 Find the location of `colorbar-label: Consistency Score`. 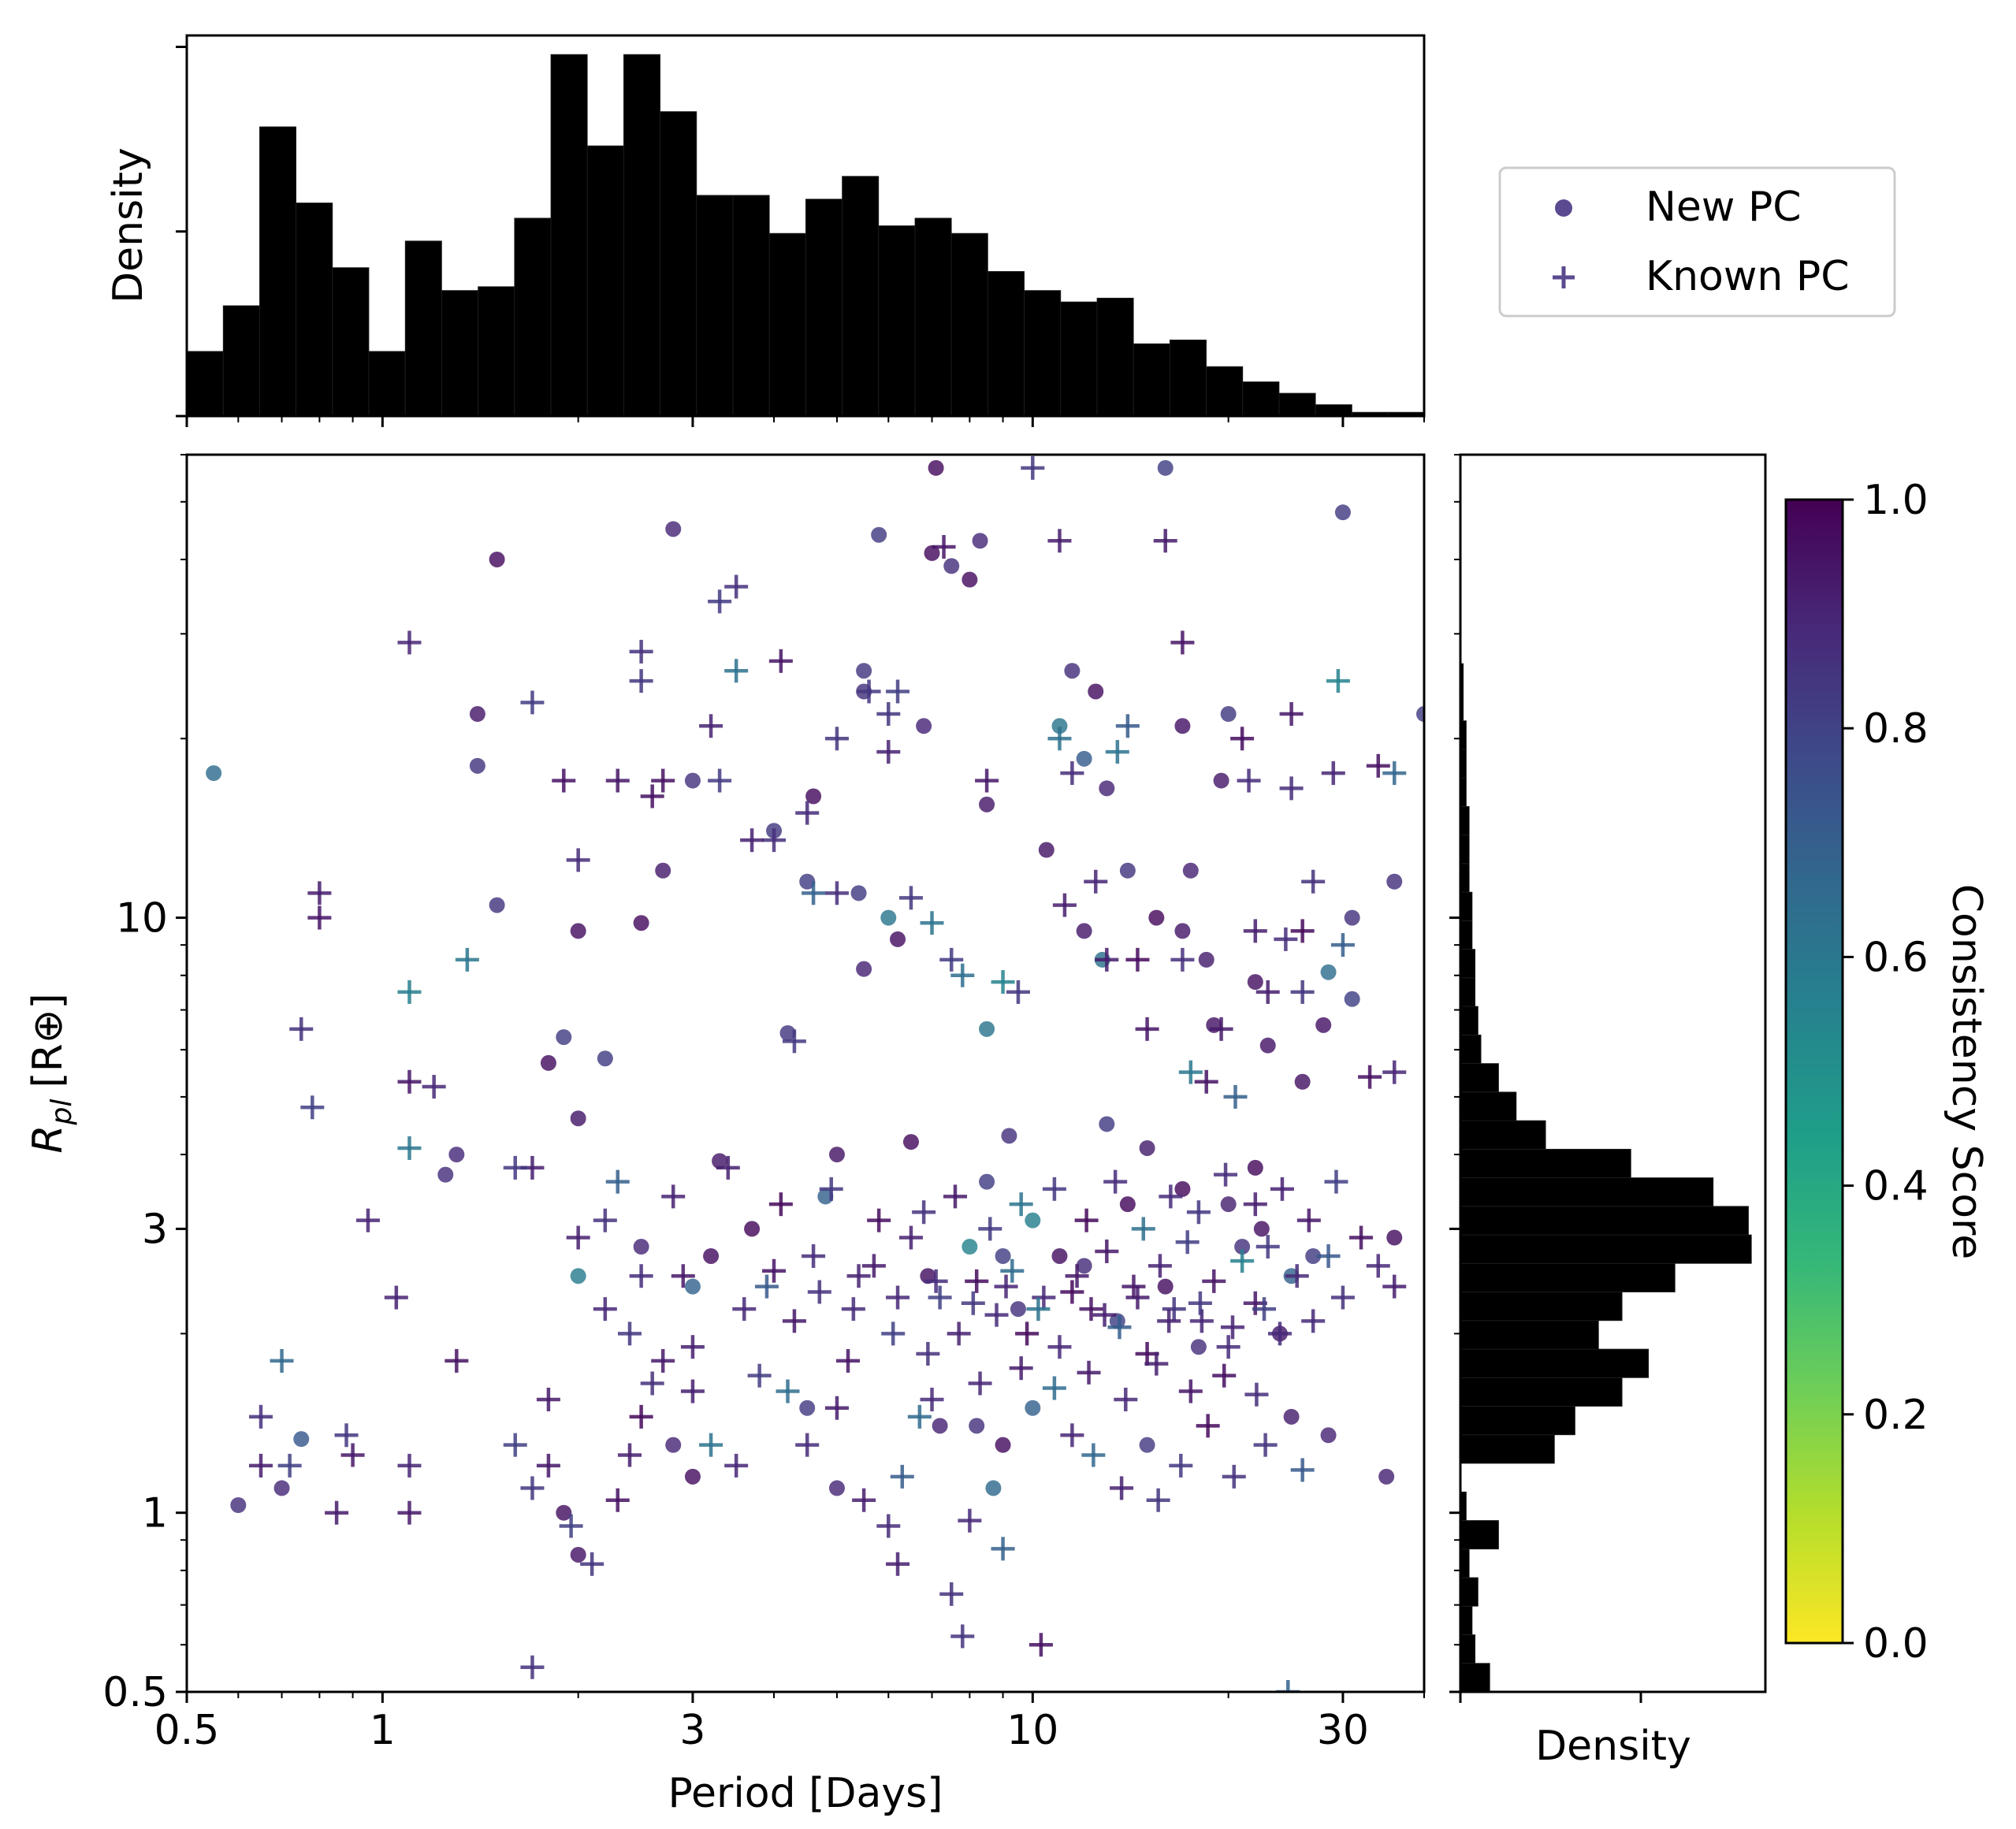

colorbar-label: Consistency Score is located at coordinates (1966, 1072).